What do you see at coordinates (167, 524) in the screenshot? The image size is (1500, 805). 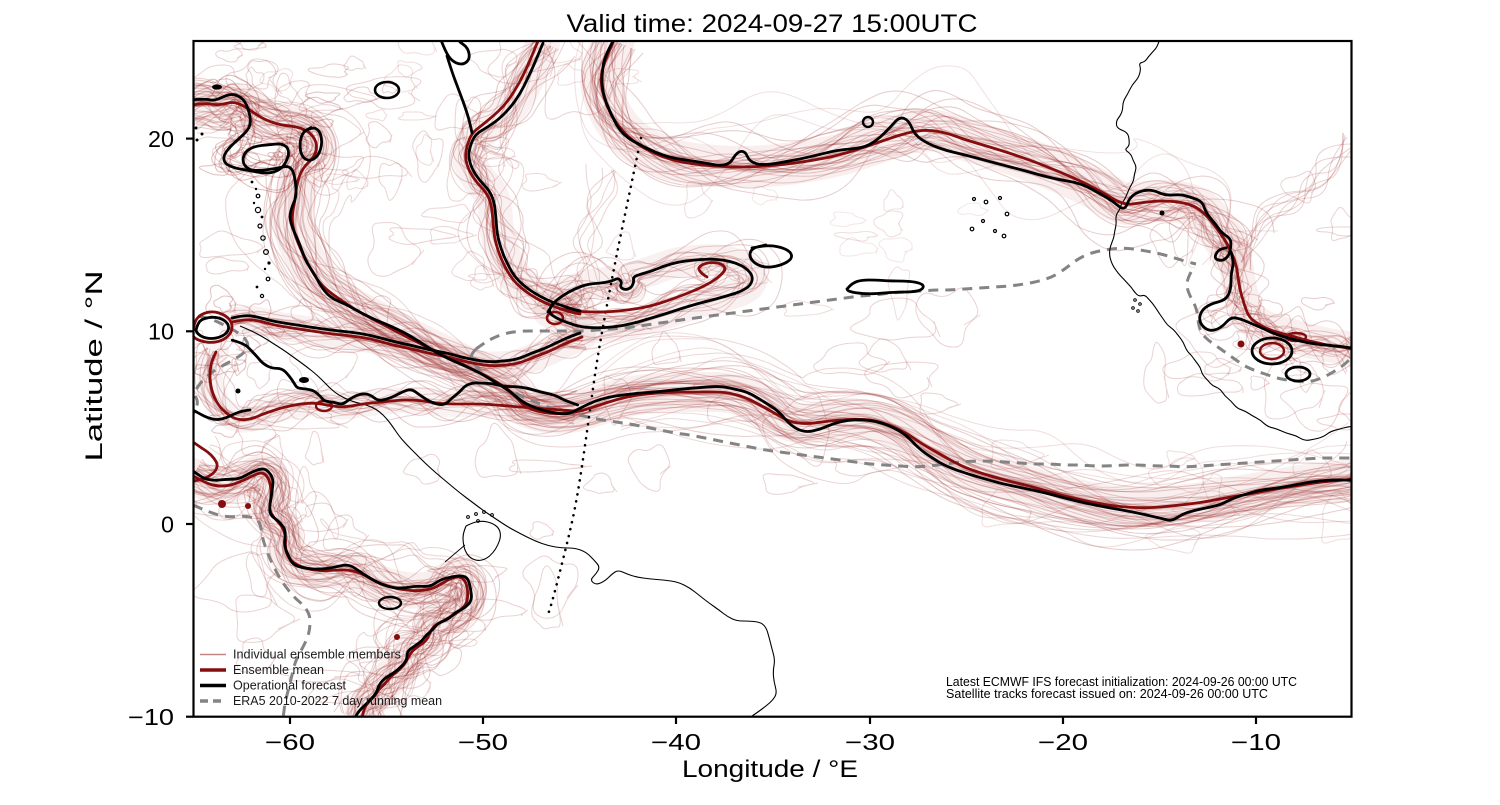 I see `svg-text: 0` at bounding box center [167, 524].